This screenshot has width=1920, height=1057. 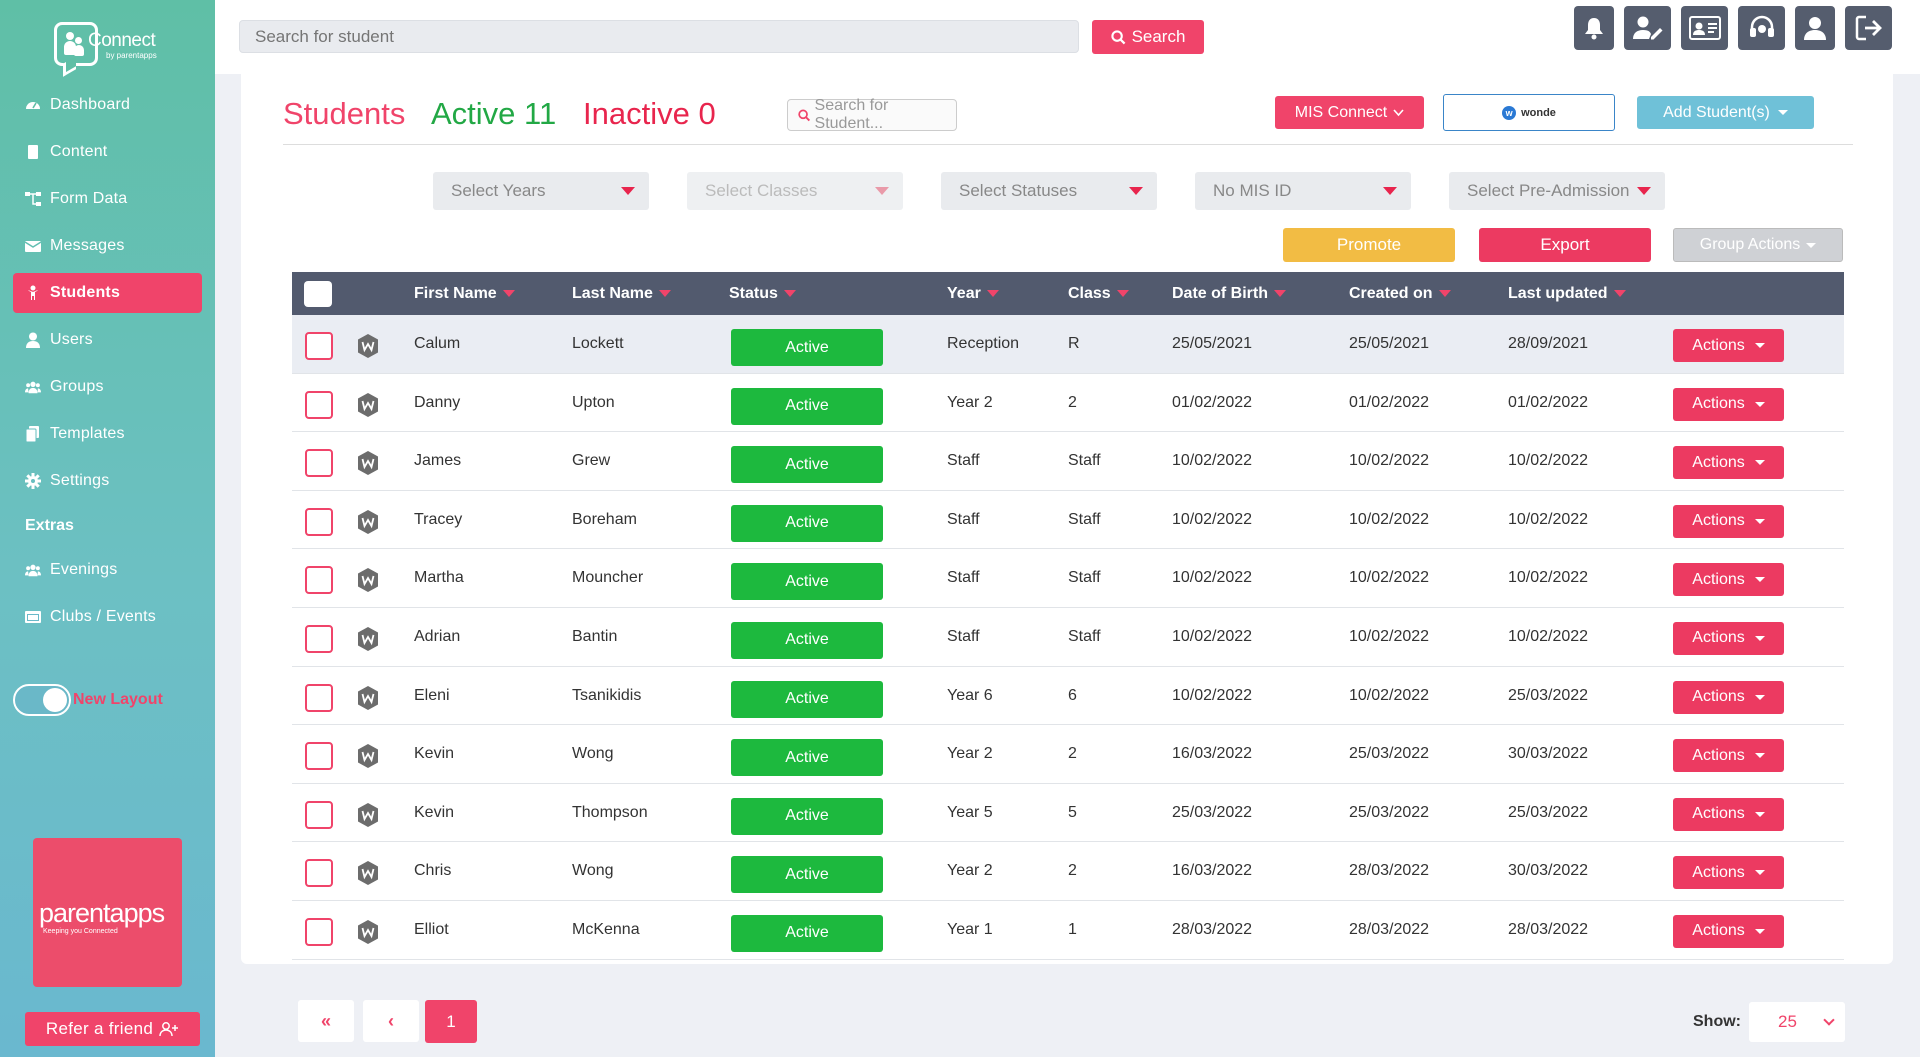 I want to click on column-header-label: Last updated, so click(x=1558, y=293).